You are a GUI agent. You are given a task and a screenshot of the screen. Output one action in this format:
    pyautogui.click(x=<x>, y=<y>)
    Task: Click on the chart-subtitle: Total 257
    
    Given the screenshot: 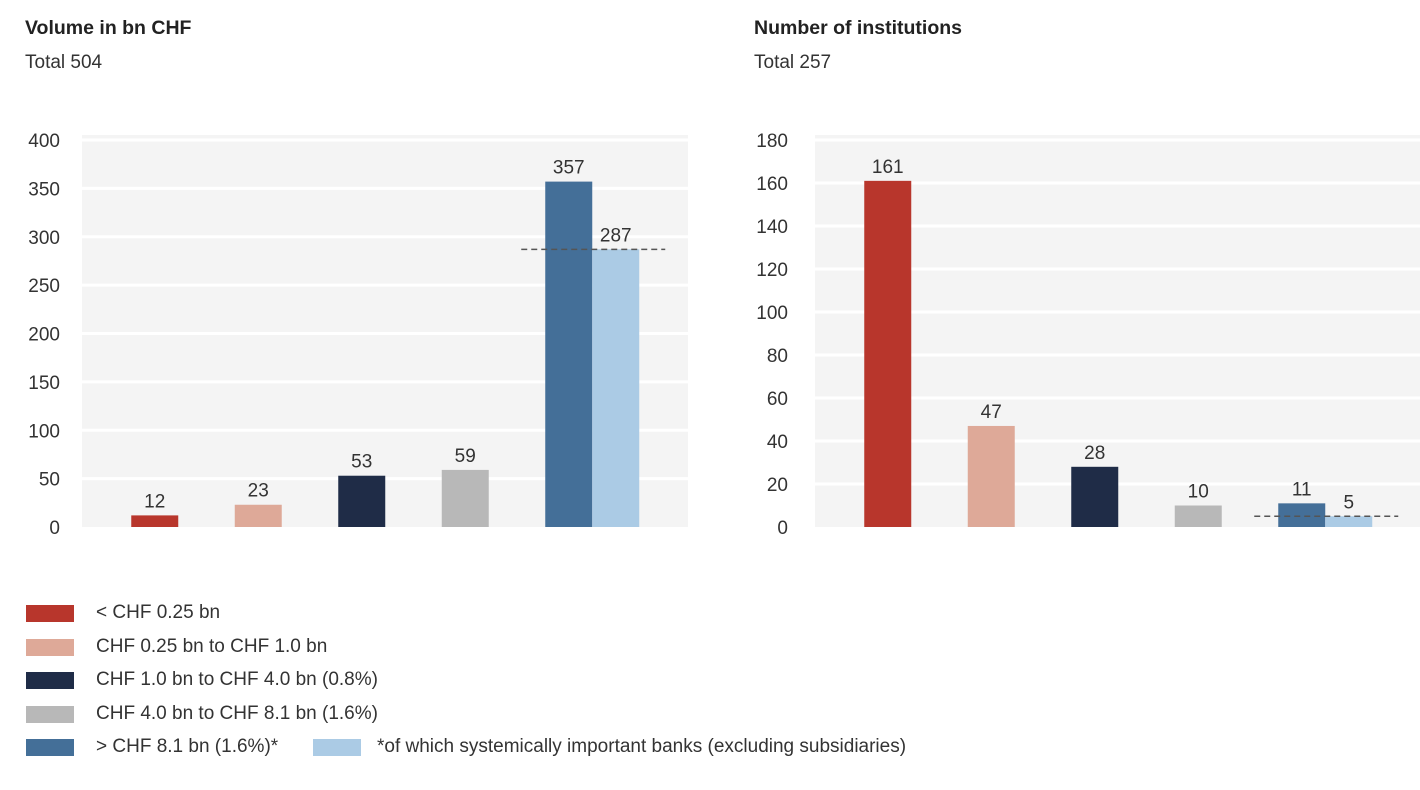 What is the action you would take?
    pyautogui.click(x=792, y=62)
    